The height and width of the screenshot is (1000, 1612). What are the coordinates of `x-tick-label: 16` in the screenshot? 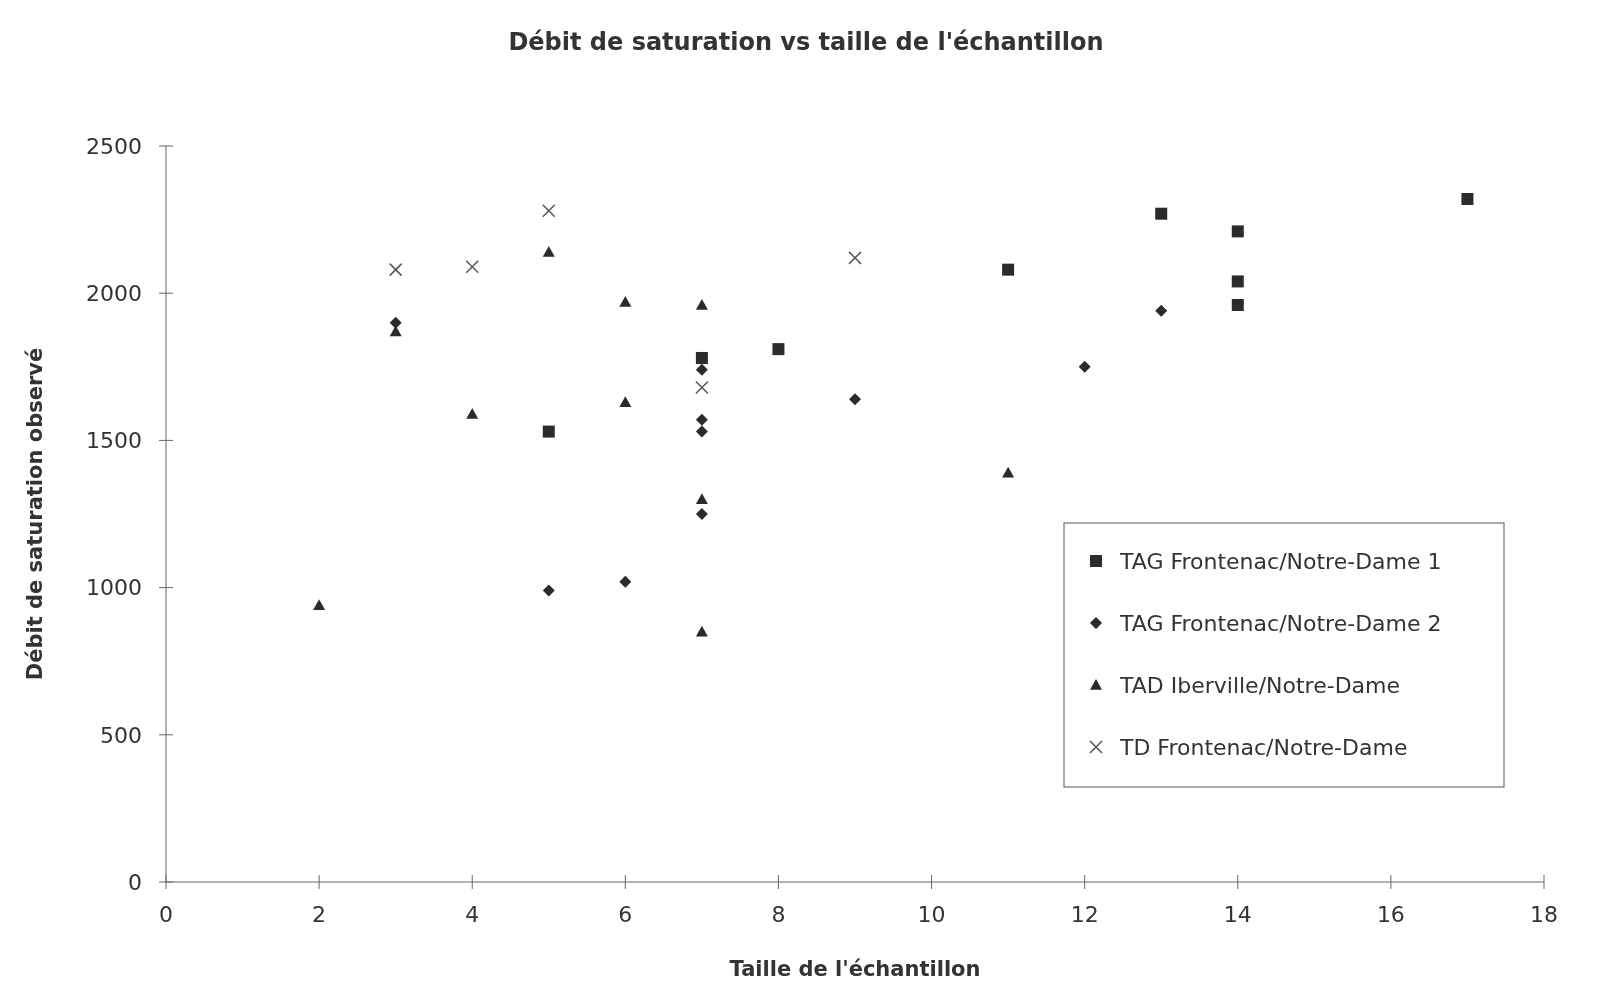 It's located at (1390, 914).